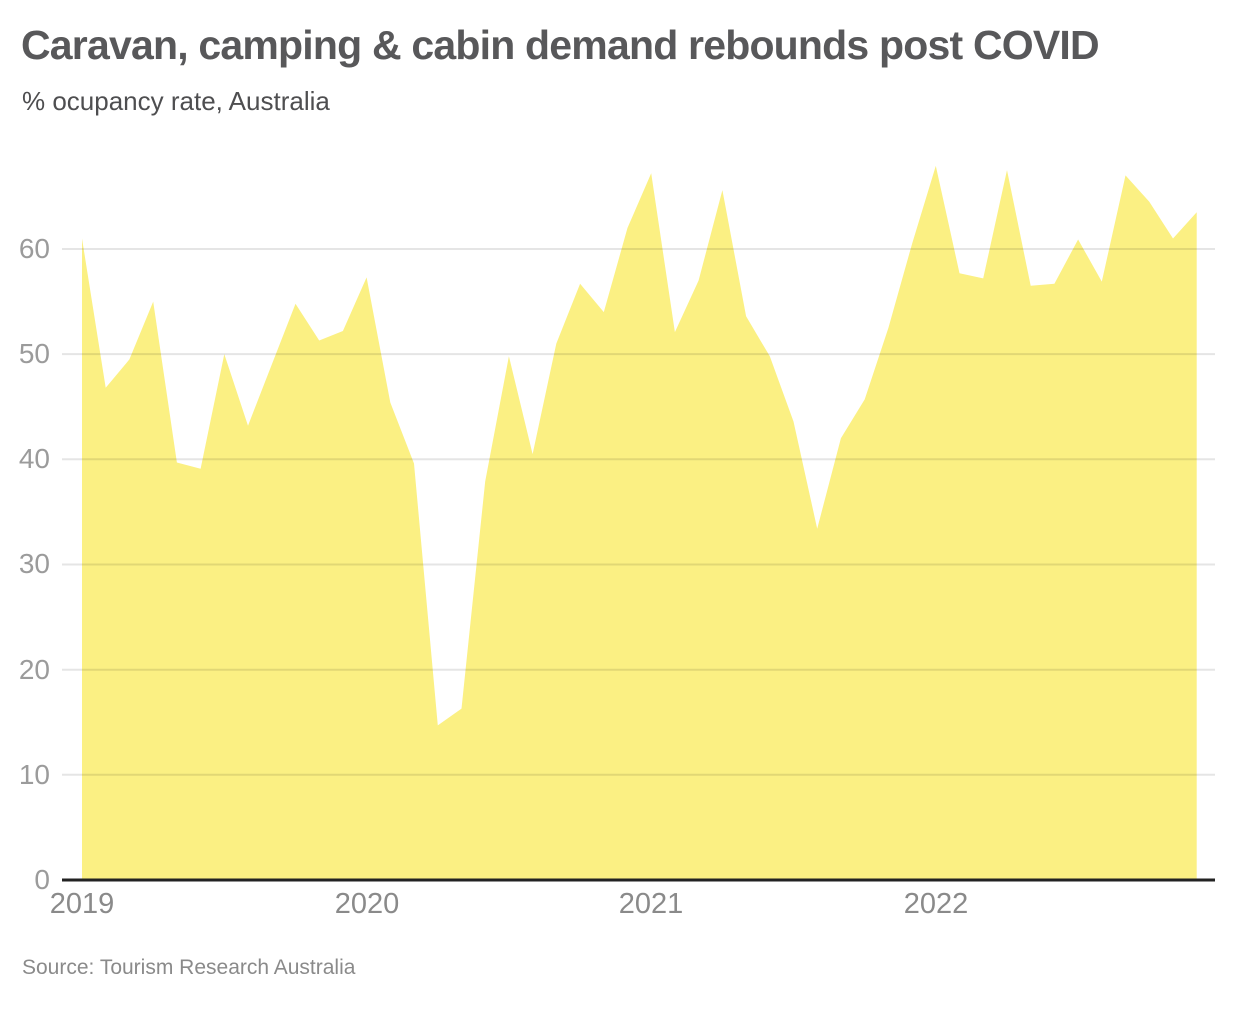  I want to click on x-axis-tick-label: 2022, so click(936, 904).